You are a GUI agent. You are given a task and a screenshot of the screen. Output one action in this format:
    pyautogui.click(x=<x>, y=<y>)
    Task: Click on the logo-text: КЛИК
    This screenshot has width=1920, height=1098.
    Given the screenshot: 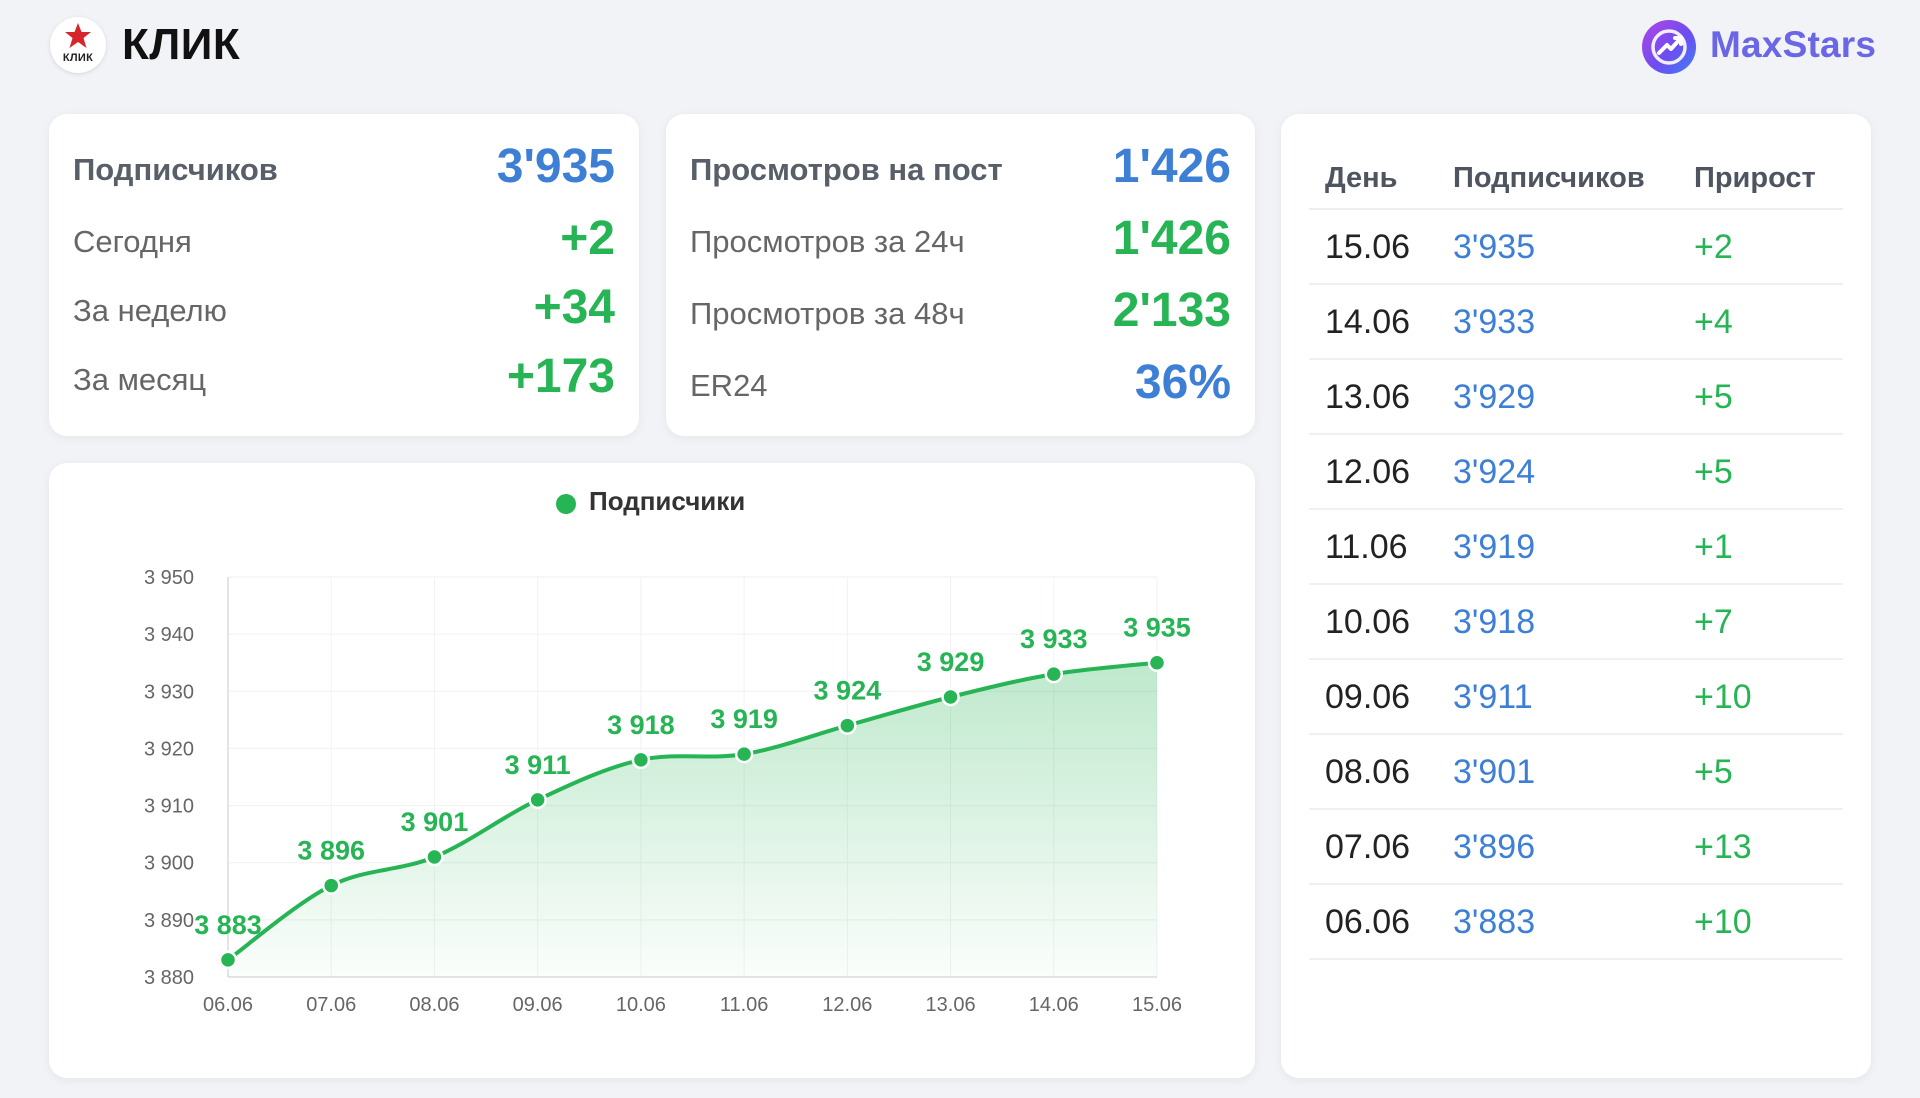 What is the action you would take?
    pyautogui.click(x=78, y=58)
    